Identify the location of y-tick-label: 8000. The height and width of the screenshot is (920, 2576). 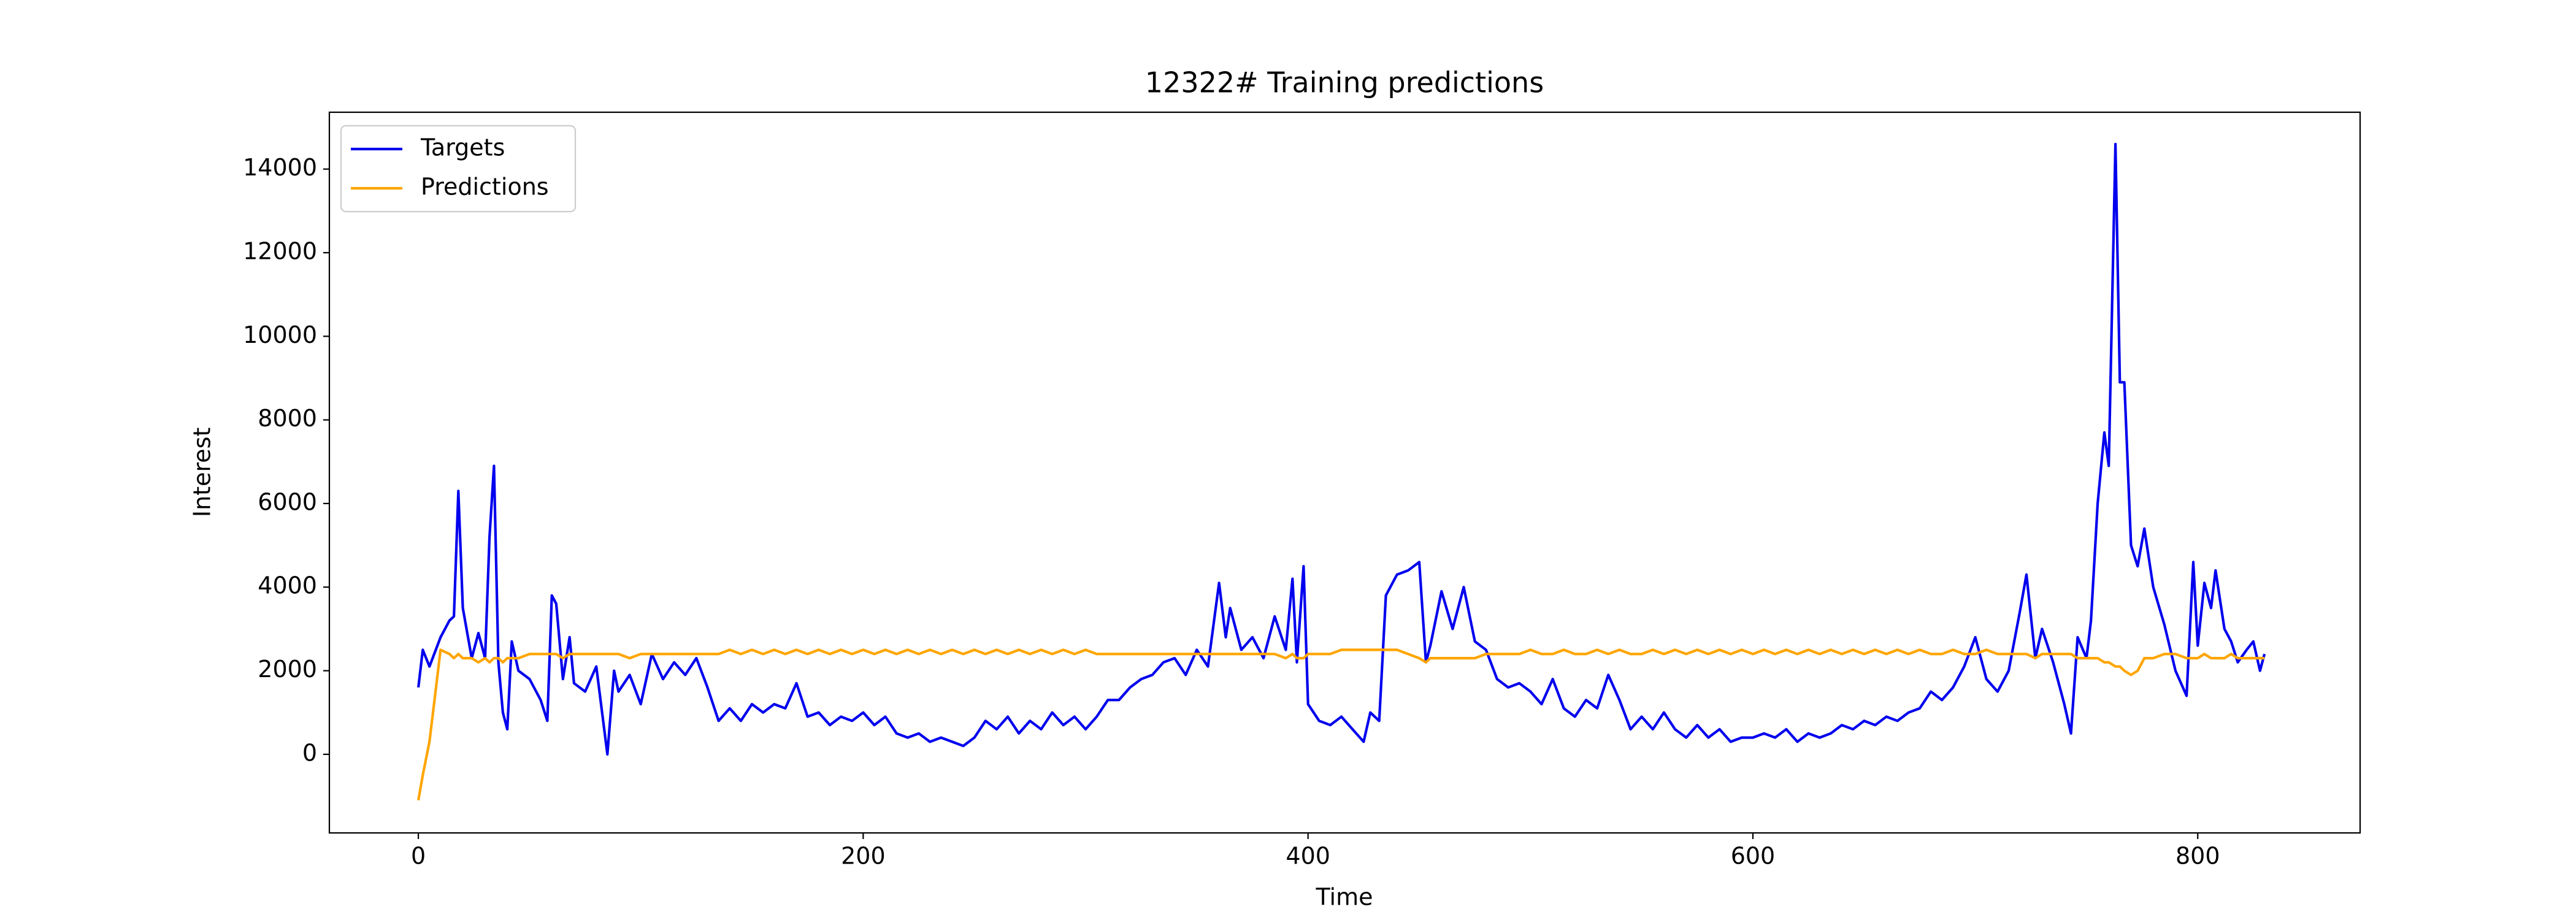
(287, 418).